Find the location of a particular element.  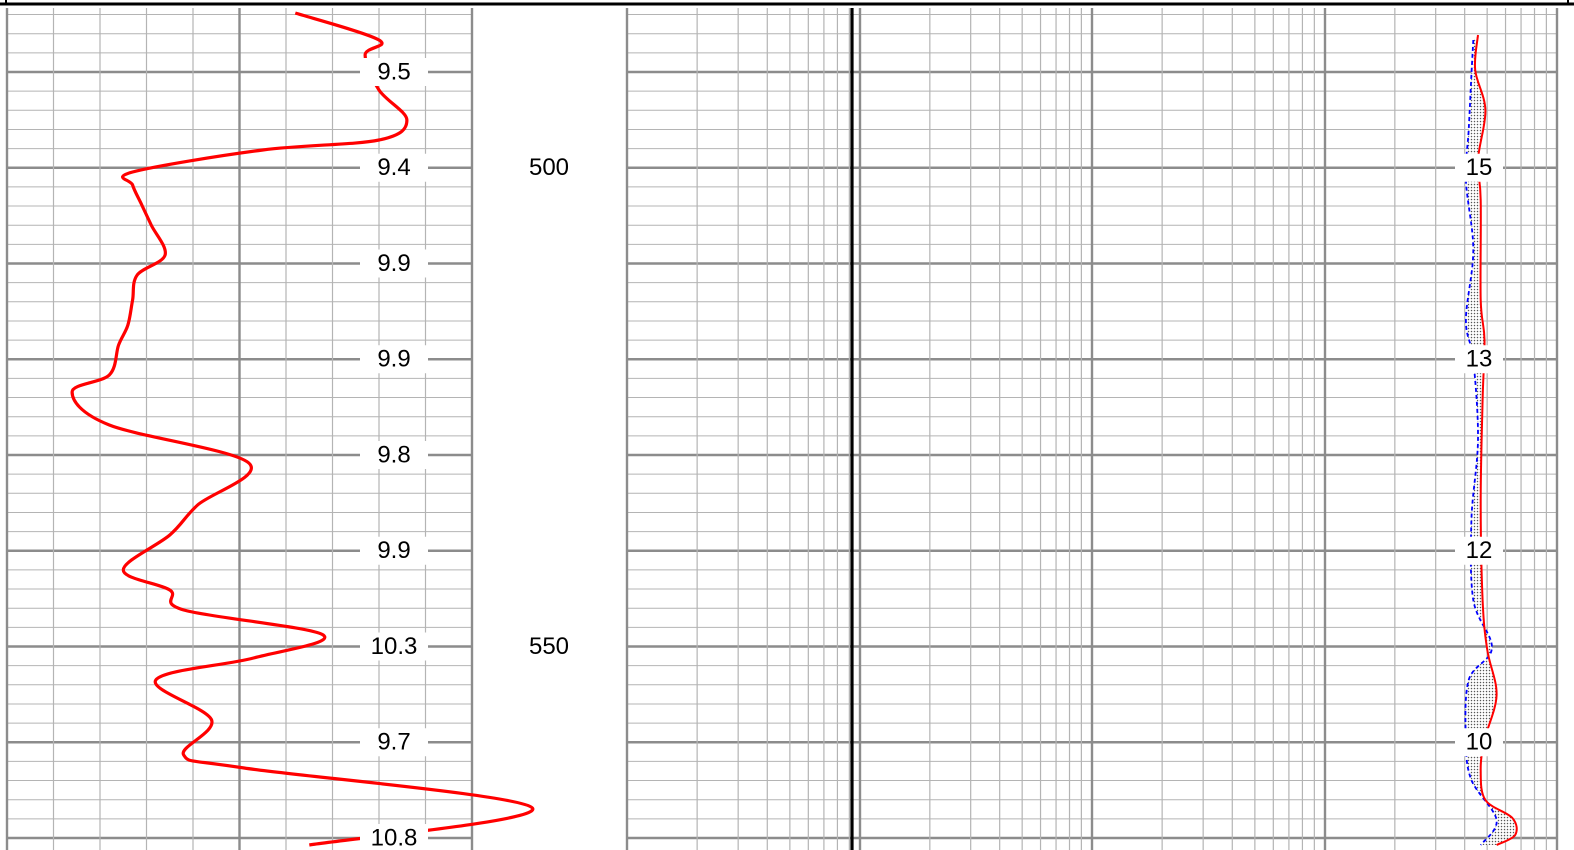

scale-label: 10.8 is located at coordinates (394, 837).